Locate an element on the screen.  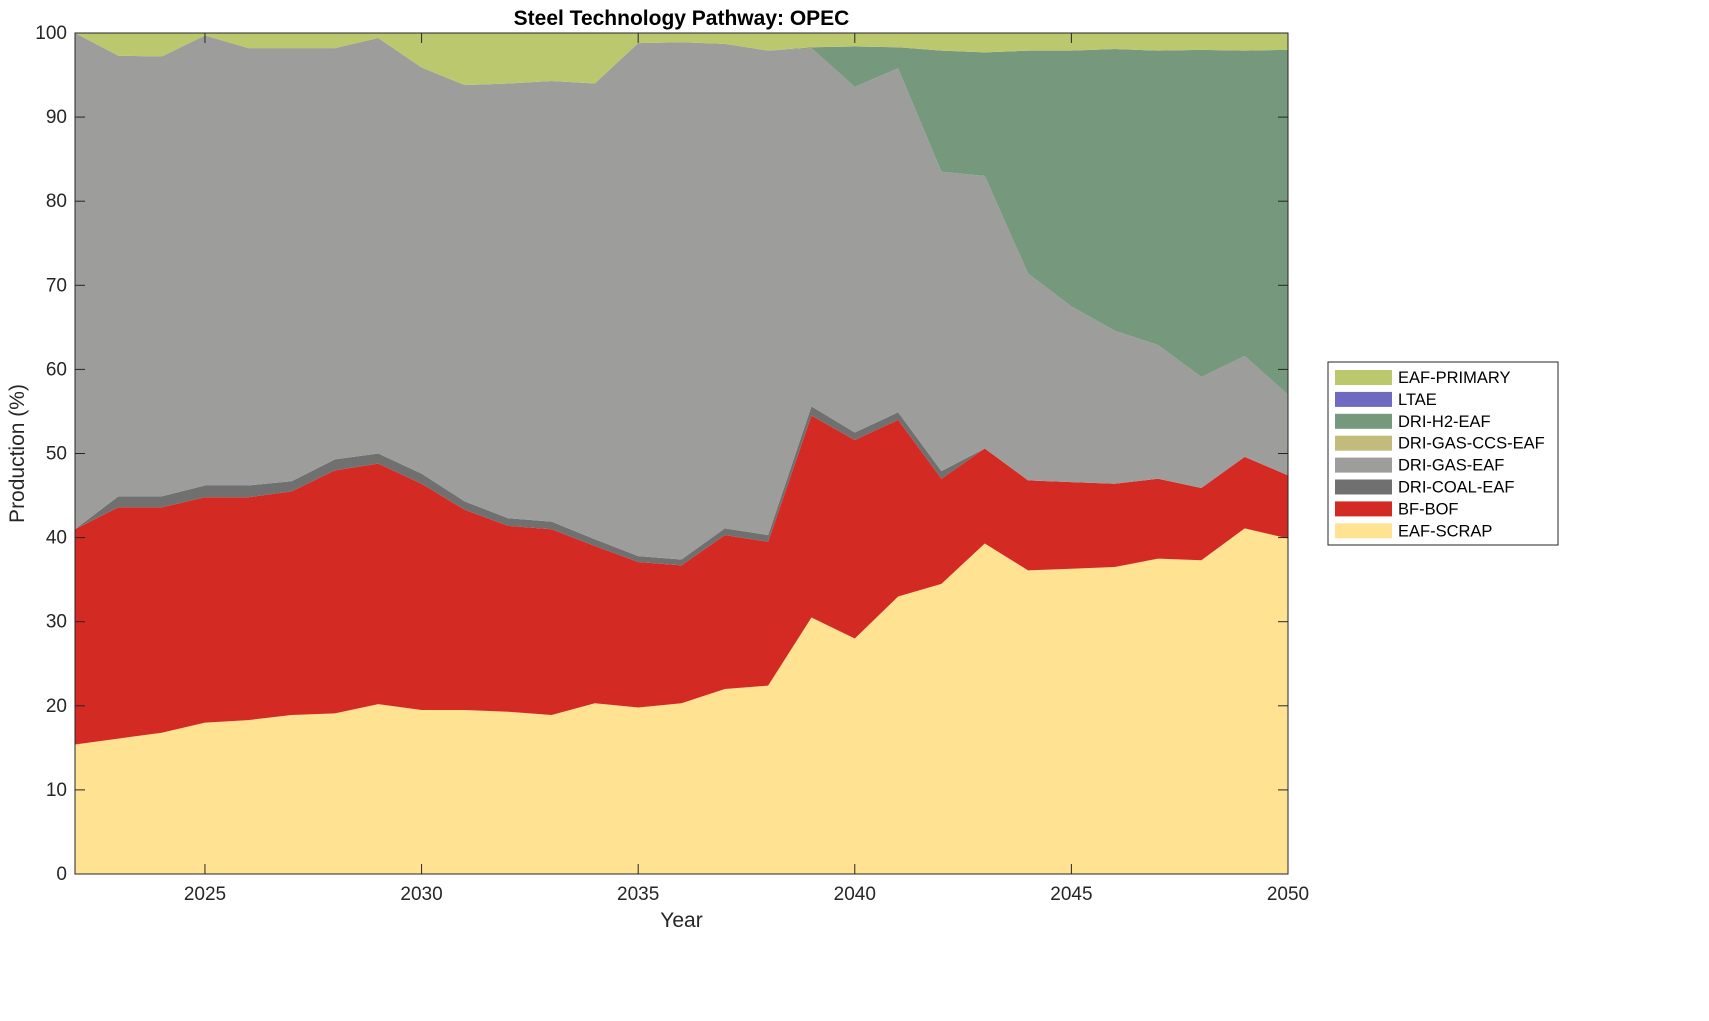
legend-swatch-dri-h2-eaf is located at coordinates (1363, 421).